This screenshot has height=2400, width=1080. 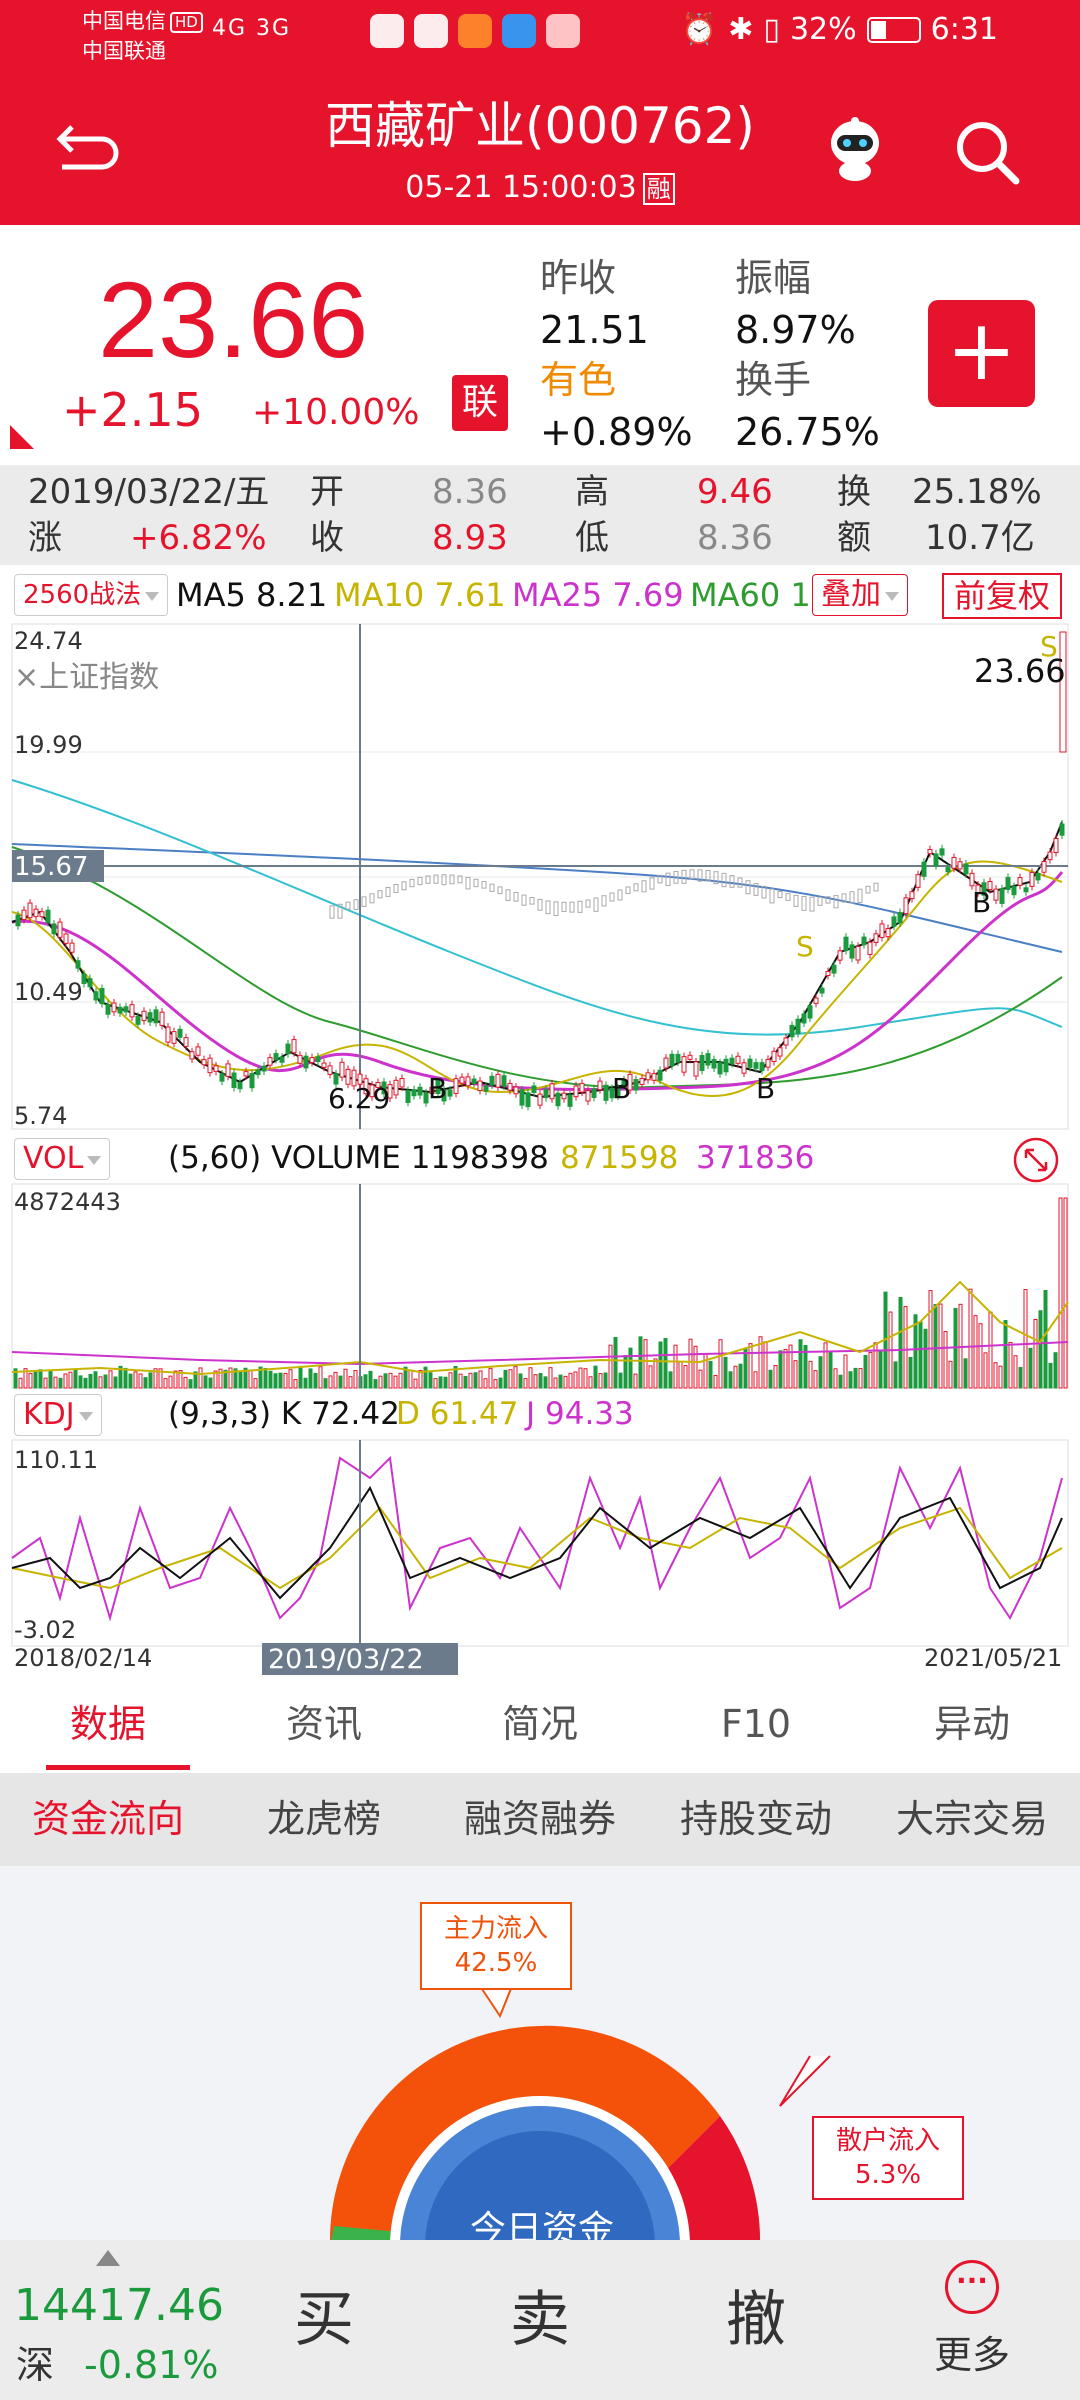 What do you see at coordinates (91, 595) in the screenshot?
I see `strategy-dropdown: 2560战法` at bounding box center [91, 595].